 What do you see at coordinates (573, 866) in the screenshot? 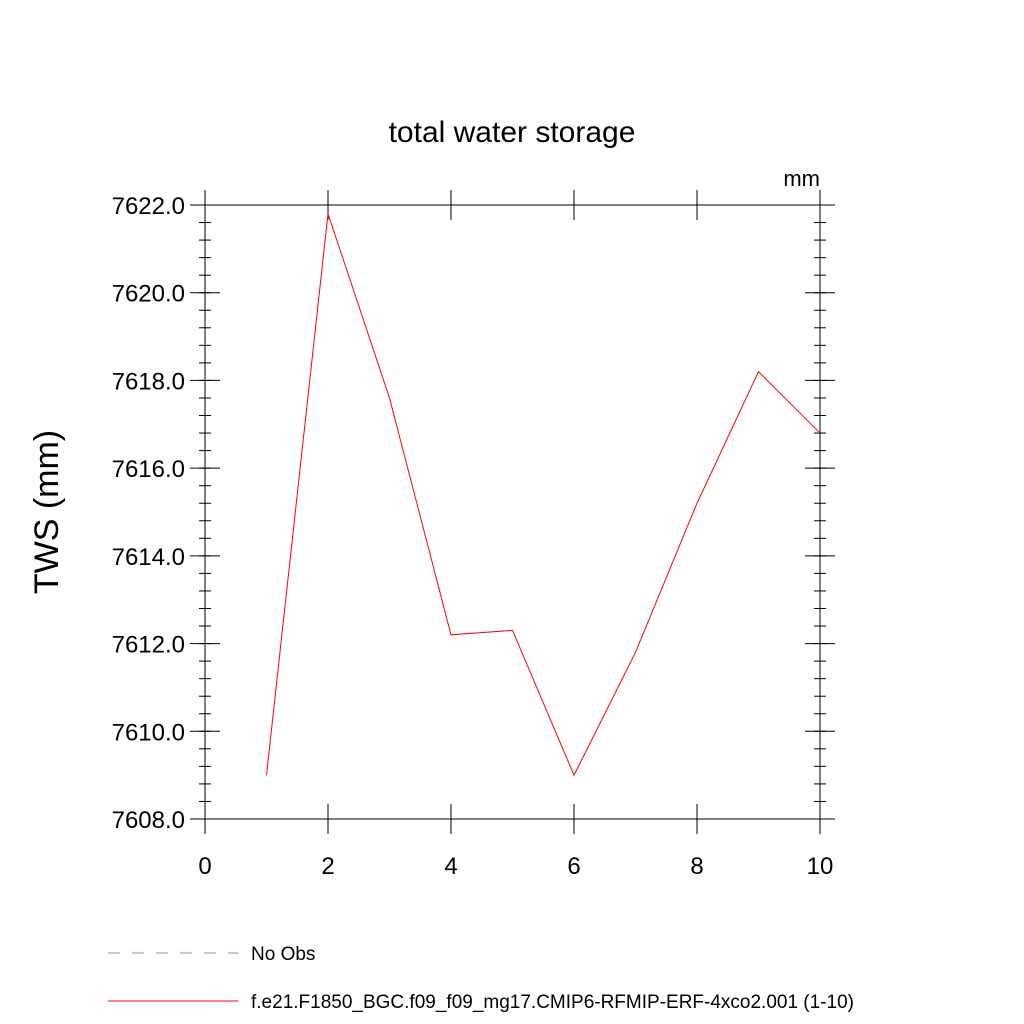
I see `x-tick-label: 6` at bounding box center [573, 866].